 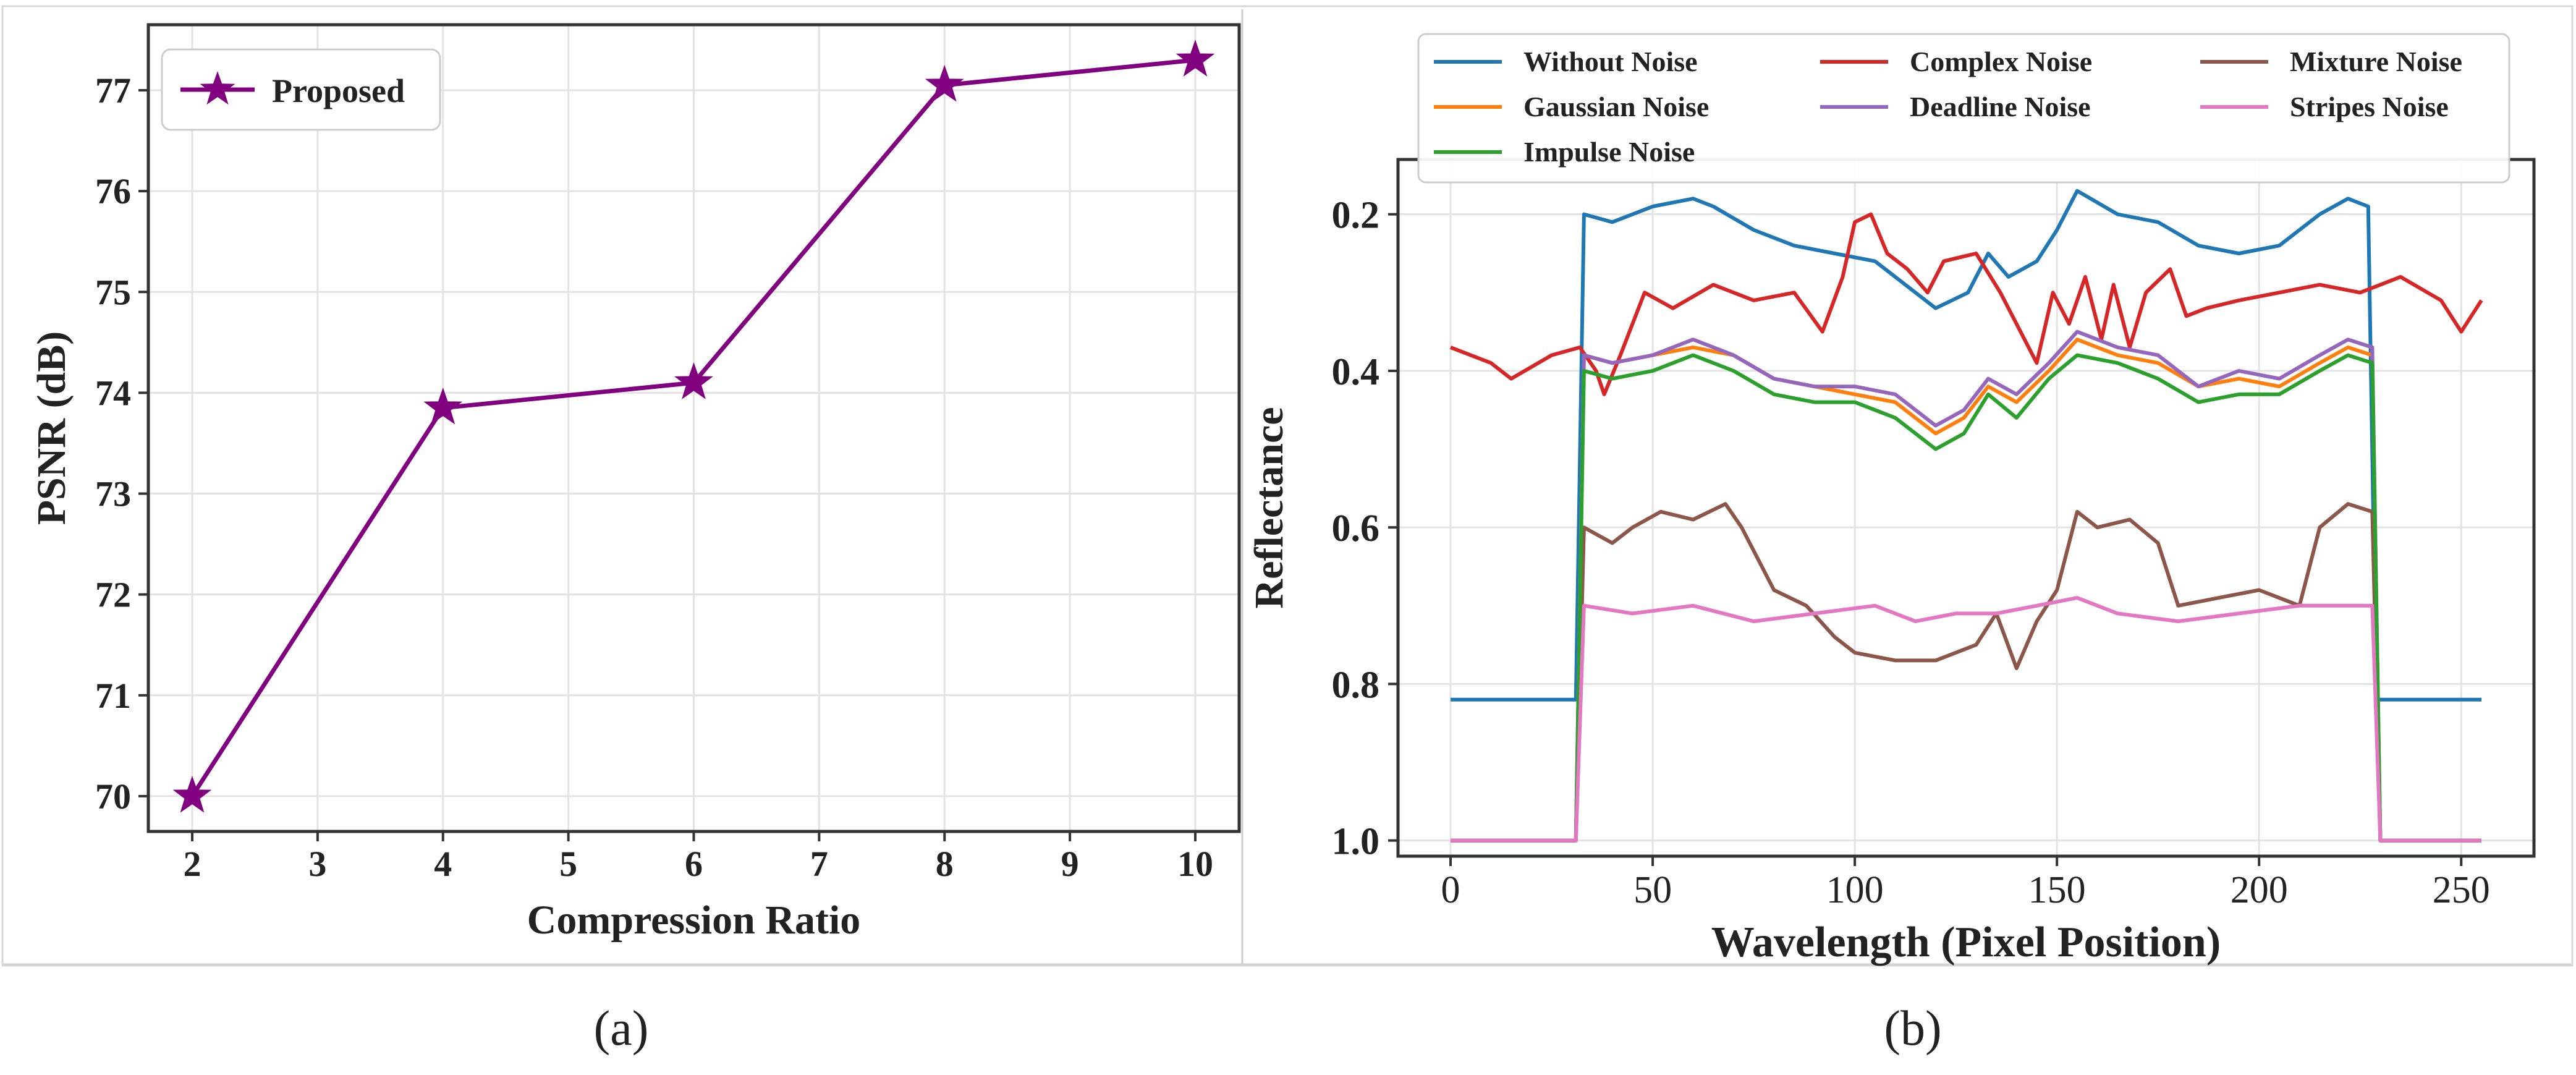 What do you see at coordinates (1070, 864) in the screenshot?
I see `chart-a-x-tick-label: 9` at bounding box center [1070, 864].